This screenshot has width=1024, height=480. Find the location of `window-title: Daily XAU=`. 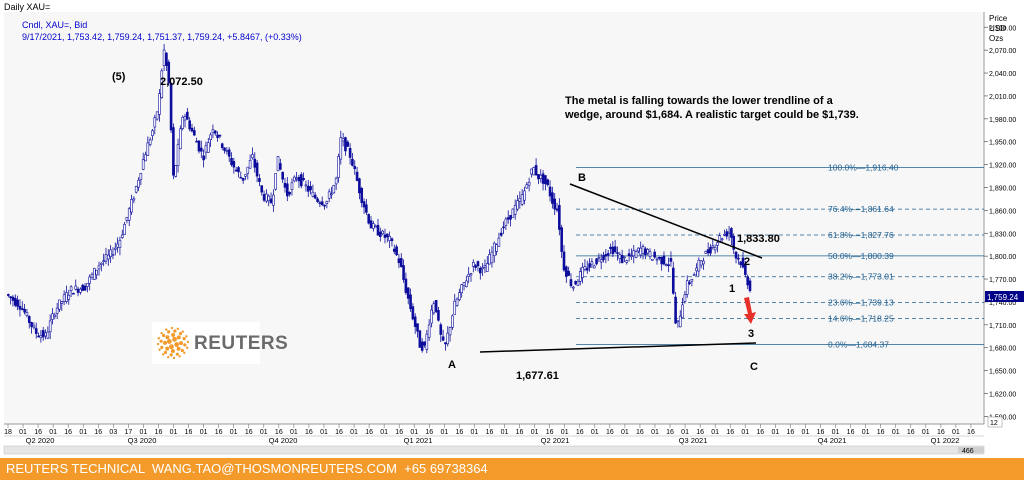

window-title: Daily XAU= is located at coordinates (27, 7).